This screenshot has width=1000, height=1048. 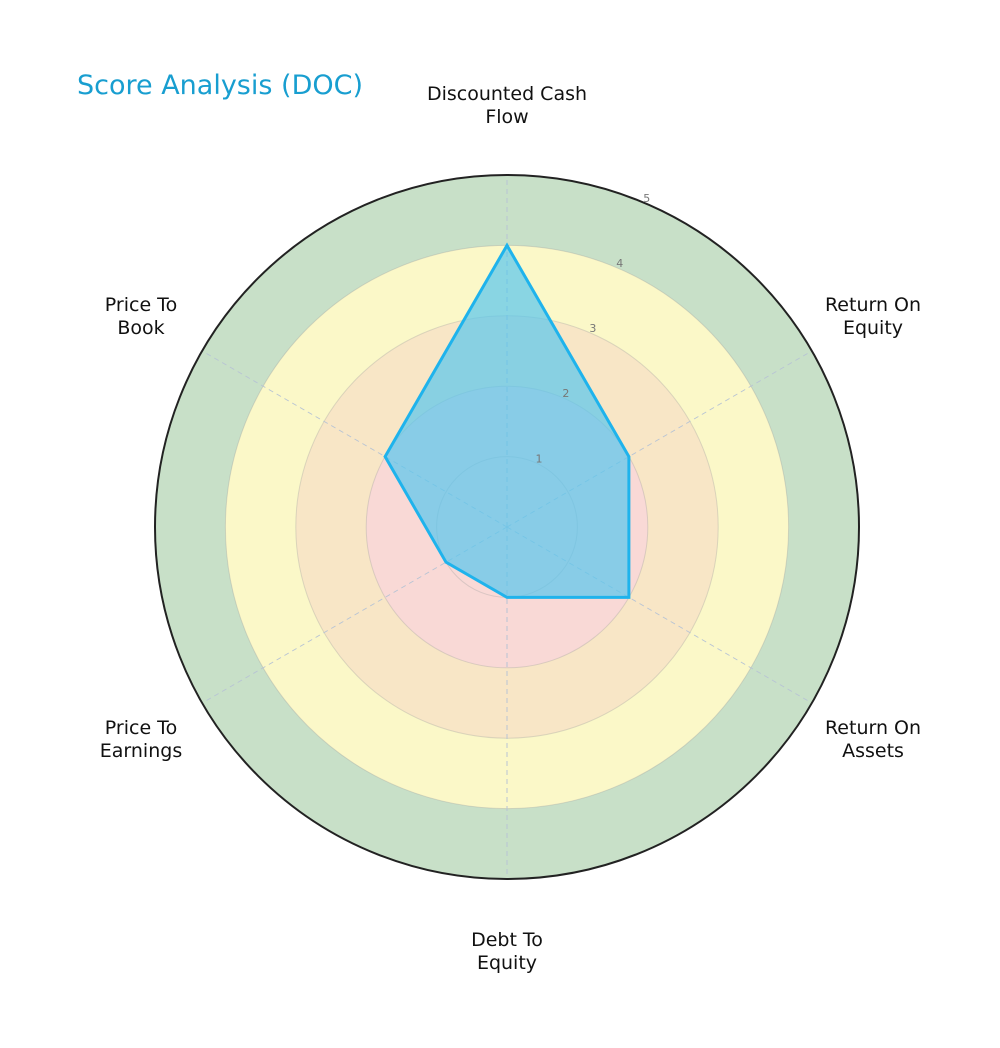 What do you see at coordinates (619, 263) in the screenshot?
I see `tick-label-4: 4` at bounding box center [619, 263].